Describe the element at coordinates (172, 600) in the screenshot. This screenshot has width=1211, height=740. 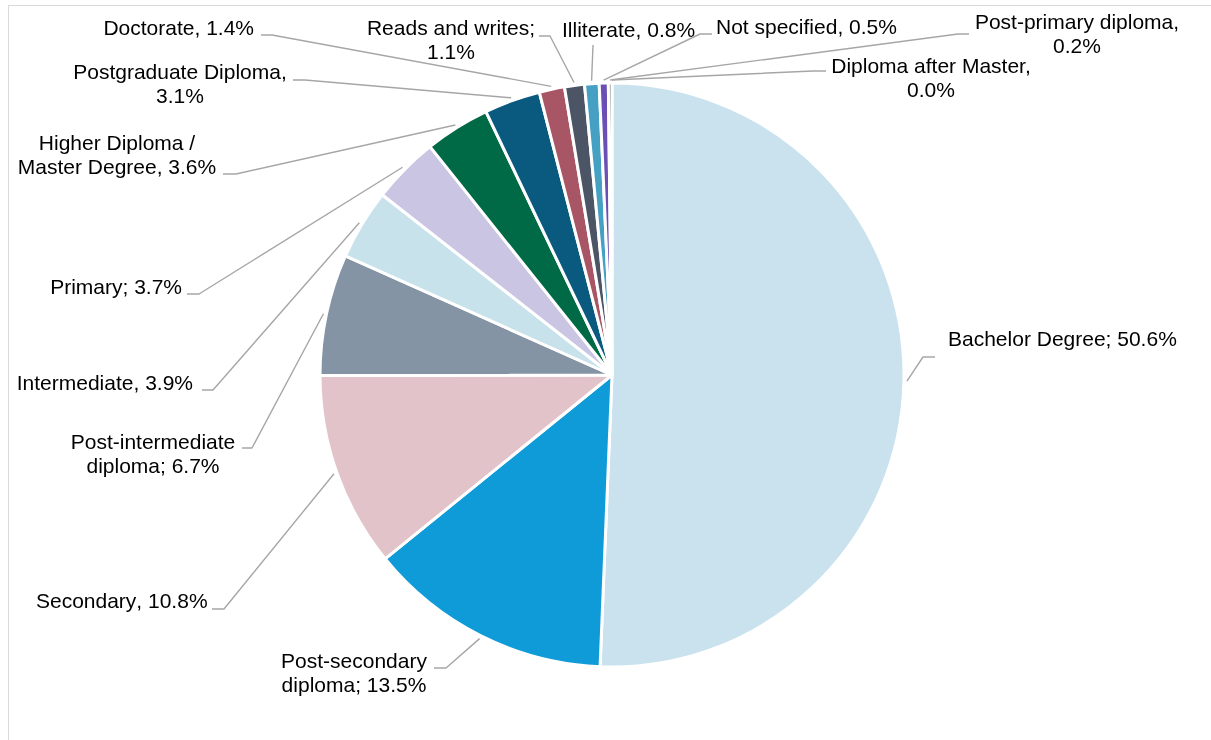
I see `data-label: , 10.8%` at that location.